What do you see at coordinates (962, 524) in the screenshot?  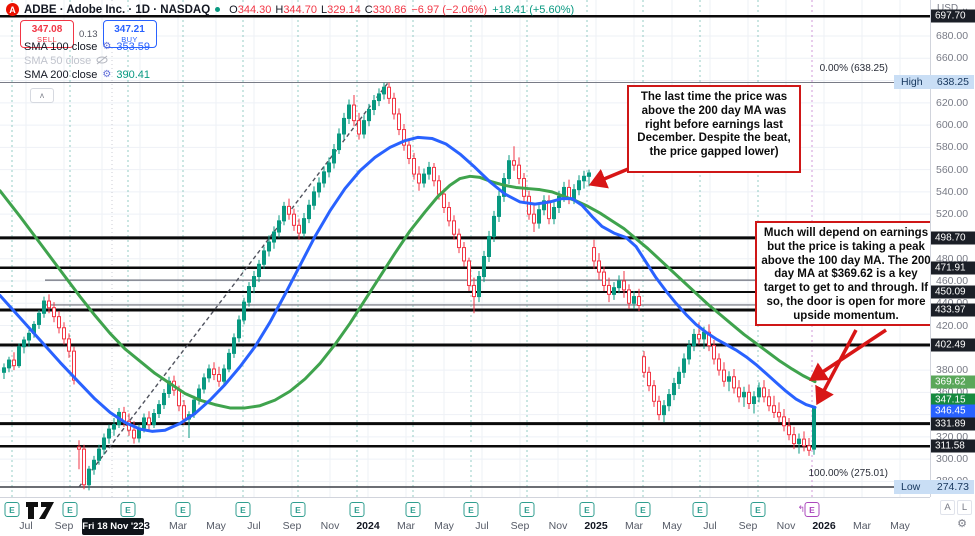 I see `axis-settings-gear-icon: ⚙` at bounding box center [962, 524].